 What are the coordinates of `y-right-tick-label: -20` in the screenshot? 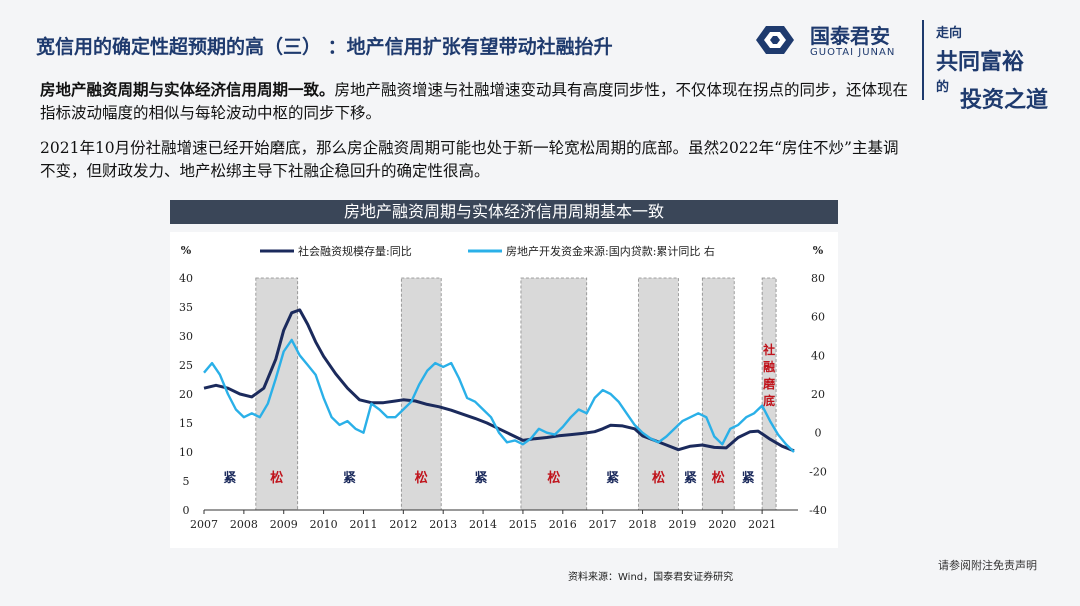 It's located at (818, 471).